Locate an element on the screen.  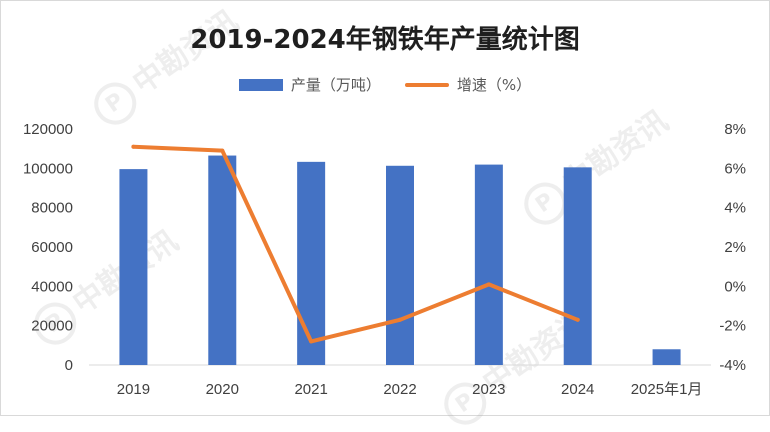
x-tick-label: 2025年1月 is located at coordinates (667, 389).